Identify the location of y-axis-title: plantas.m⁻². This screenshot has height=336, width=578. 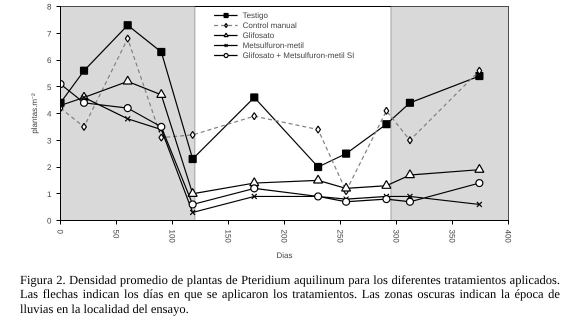
(35, 113).